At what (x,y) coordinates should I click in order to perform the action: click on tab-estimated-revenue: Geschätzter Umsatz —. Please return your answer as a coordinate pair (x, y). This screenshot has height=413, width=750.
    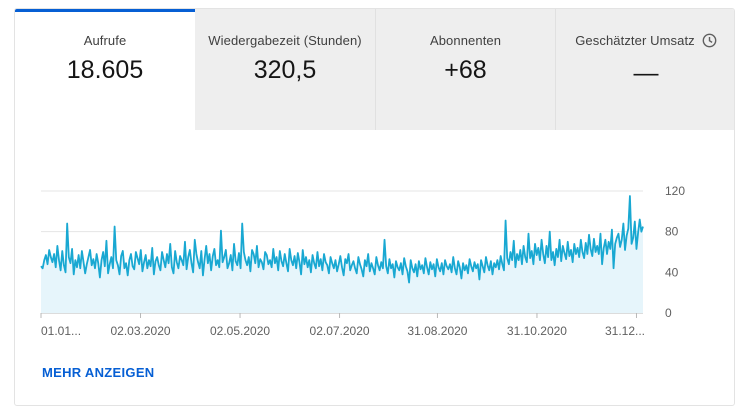
    Looking at the image, I should click on (645, 69).